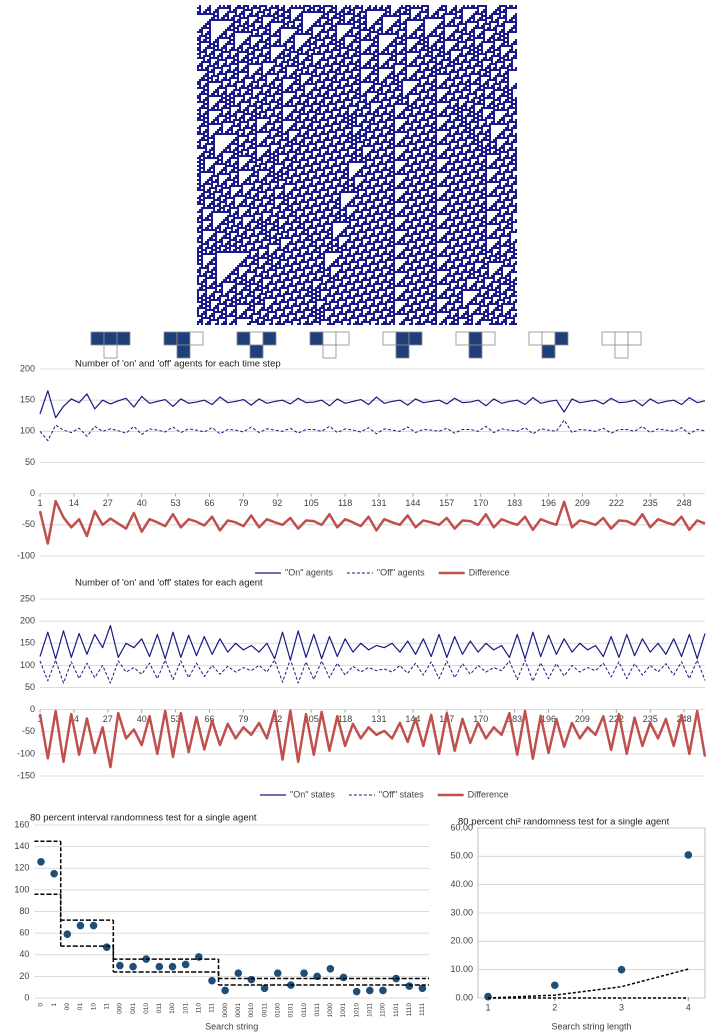 This screenshot has width=717, height=1034. I want to click on x-tick-label: 170, so click(480, 503).